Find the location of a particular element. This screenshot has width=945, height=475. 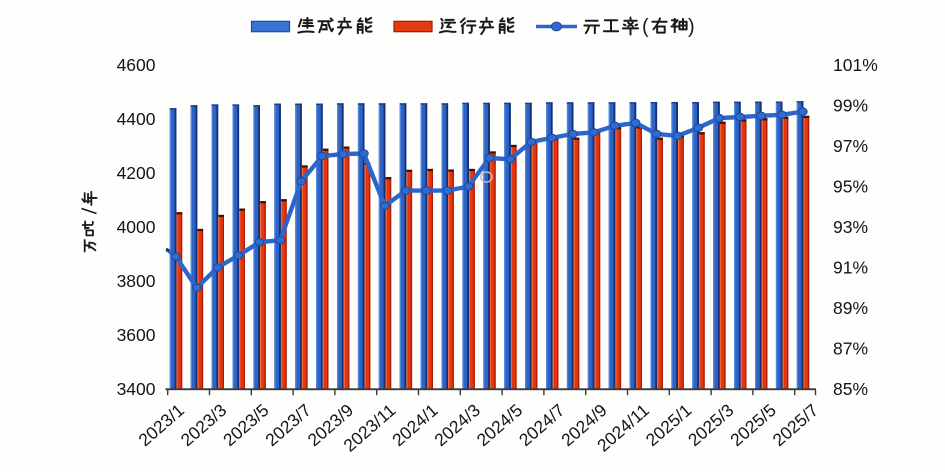

svg-text: 4600 is located at coordinates (136, 65).